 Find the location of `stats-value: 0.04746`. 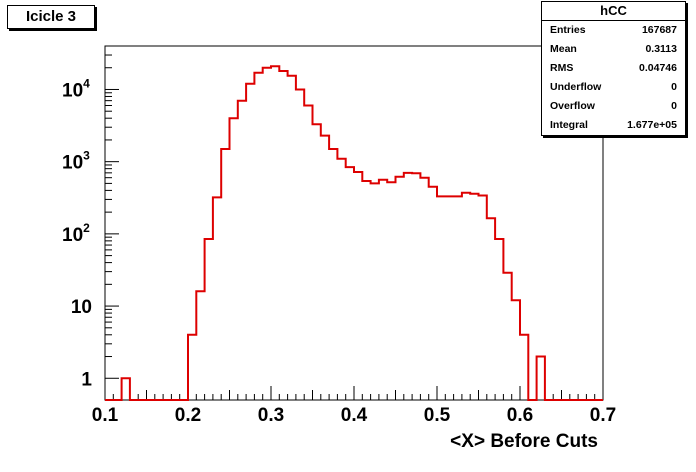

stats-value: 0.04746 is located at coordinates (658, 68).